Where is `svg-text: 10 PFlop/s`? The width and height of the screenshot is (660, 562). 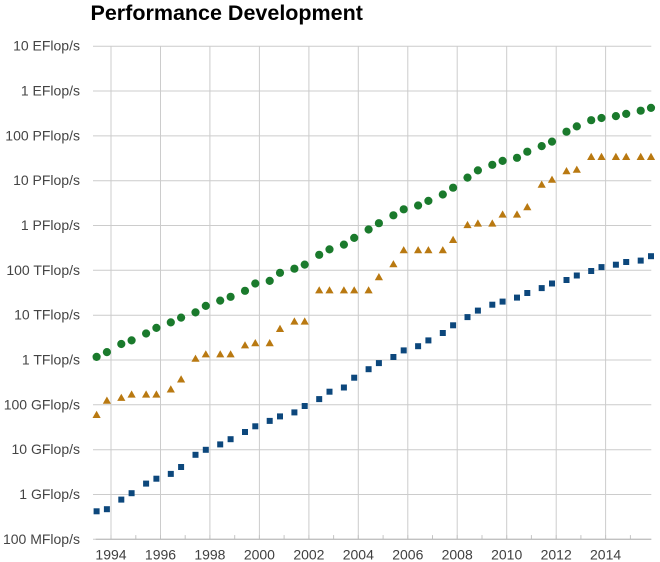 svg-text: 10 PFlop/s is located at coordinates (46, 180).